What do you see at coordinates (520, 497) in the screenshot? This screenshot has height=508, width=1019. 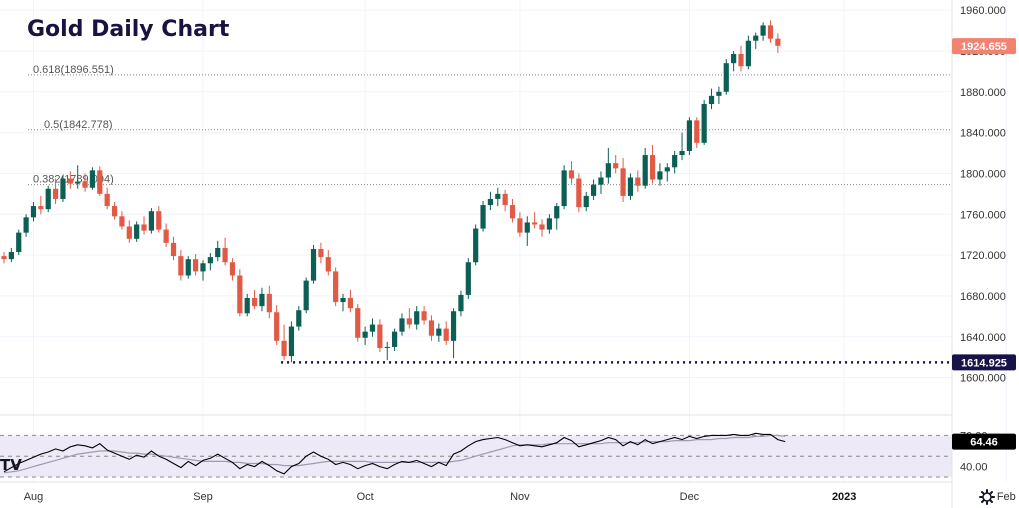 I see `time-axis: Aug Sep Oct Nov Dec 2023 Feb` at bounding box center [520, 497].